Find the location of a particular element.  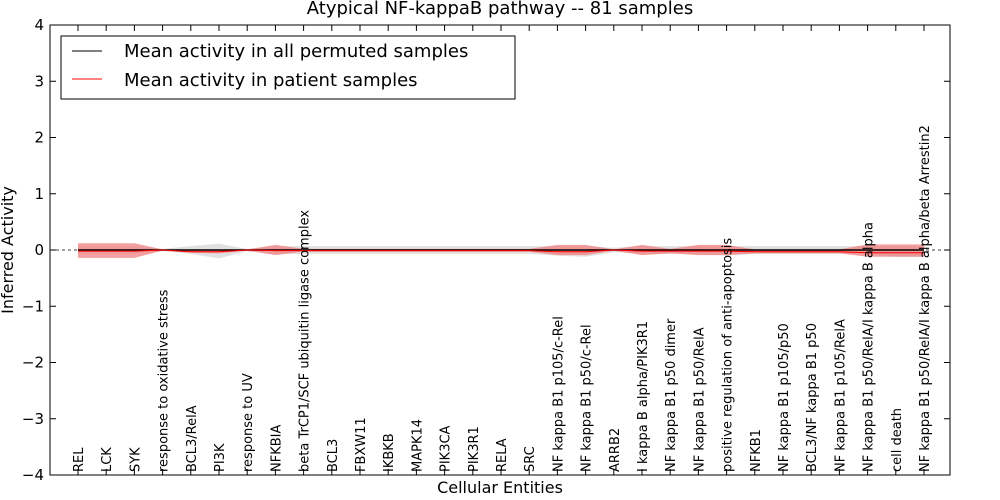

legend-label-patient: Mean activity in patient samples is located at coordinates (271, 80).